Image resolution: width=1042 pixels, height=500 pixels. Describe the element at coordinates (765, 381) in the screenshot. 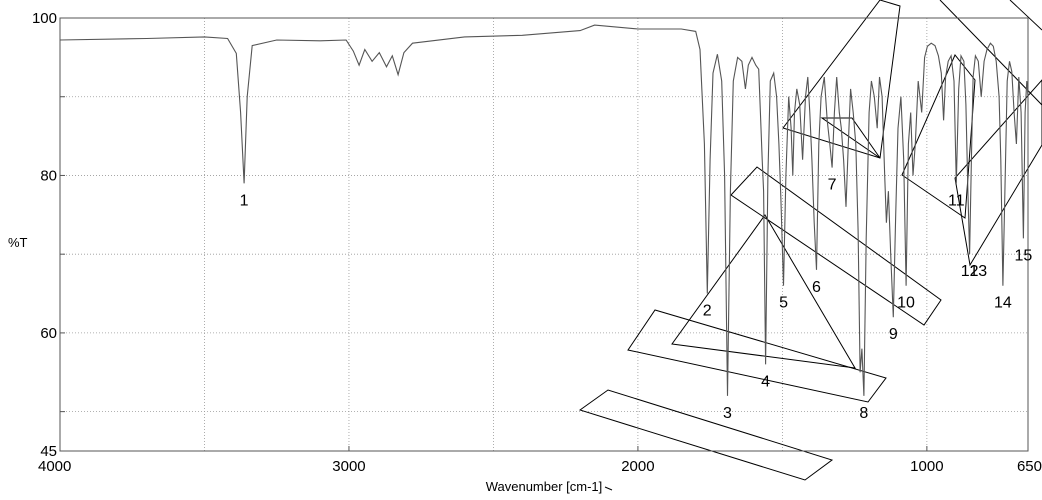

I see `peak-label: 4` at that location.